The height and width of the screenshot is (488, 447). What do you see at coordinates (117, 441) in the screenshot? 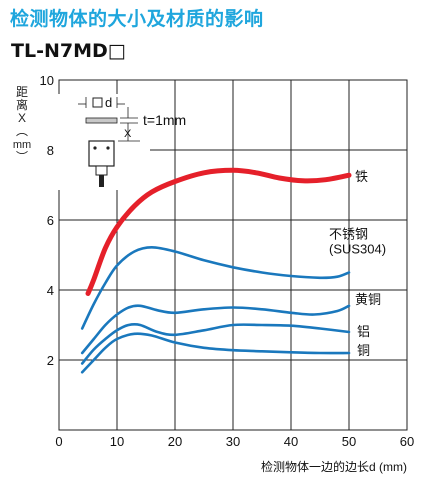
I see `x-tick-label: 10` at bounding box center [117, 441].